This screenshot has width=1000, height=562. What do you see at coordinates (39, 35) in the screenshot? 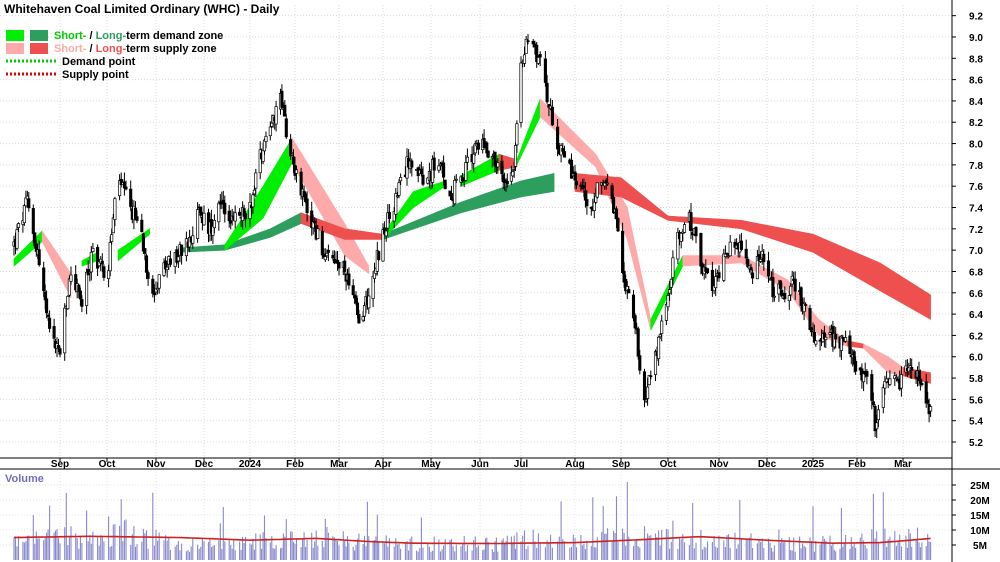
I see `legend-swatch-long` at bounding box center [39, 35].